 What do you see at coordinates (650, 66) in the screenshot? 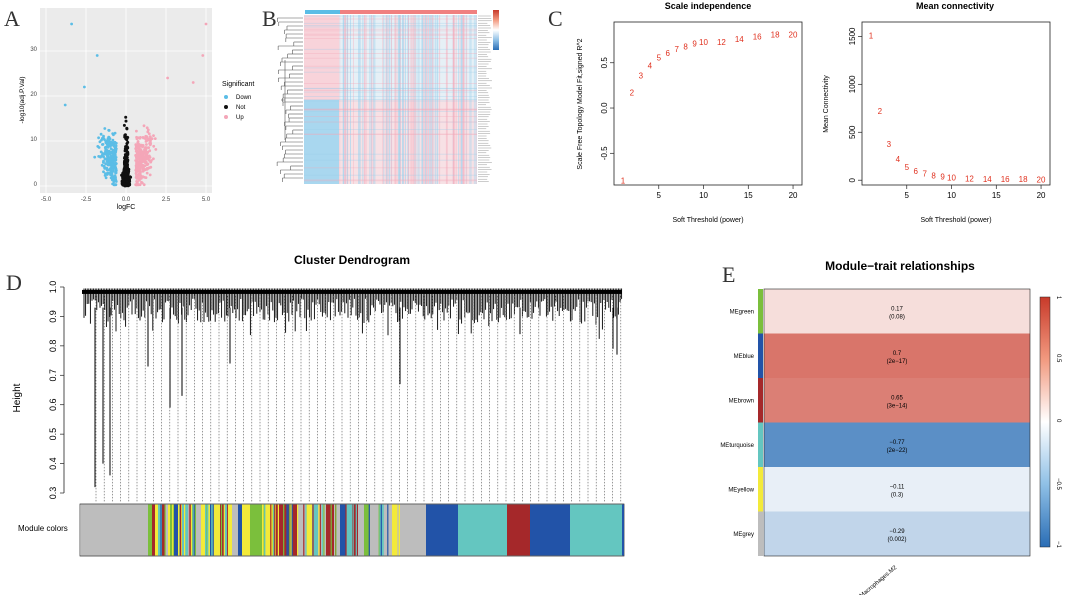
I see `threshold-point-label: 4` at bounding box center [650, 66].